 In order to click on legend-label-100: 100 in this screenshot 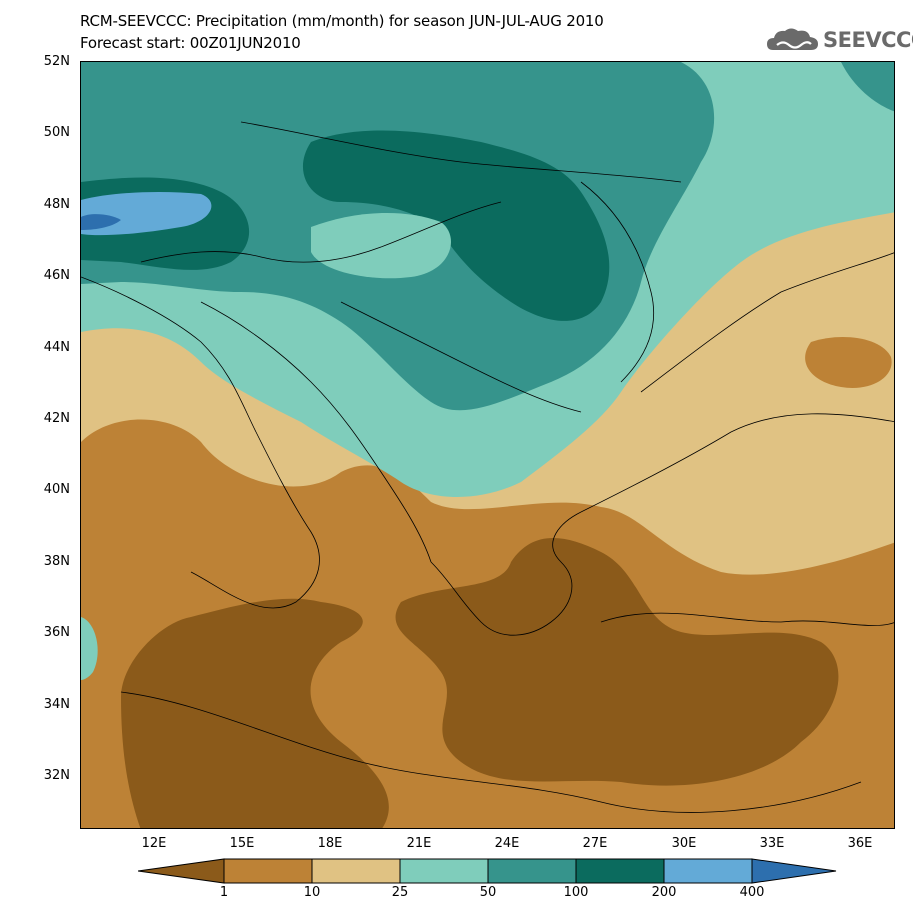, I will do `click(576, 892)`.